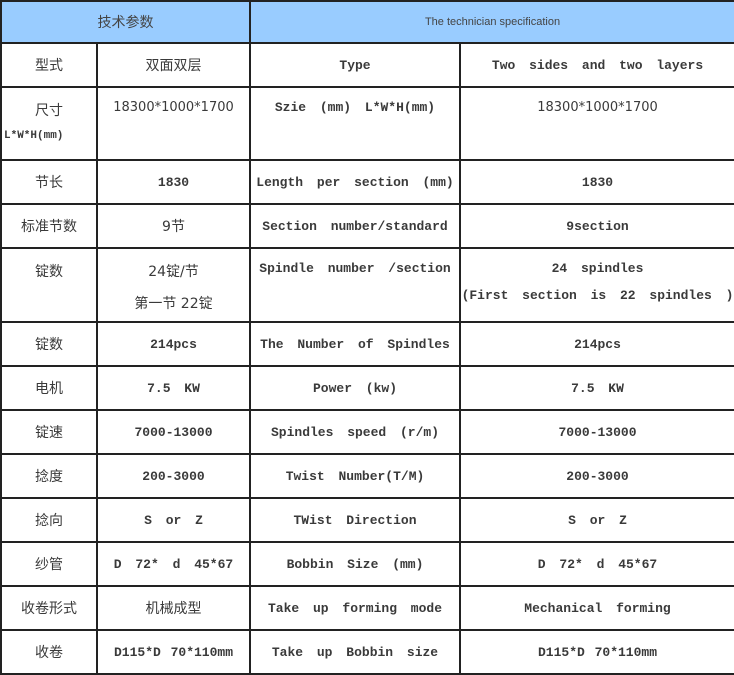  I want to click on zh-value-line2: 第一节 22锭, so click(173, 304).